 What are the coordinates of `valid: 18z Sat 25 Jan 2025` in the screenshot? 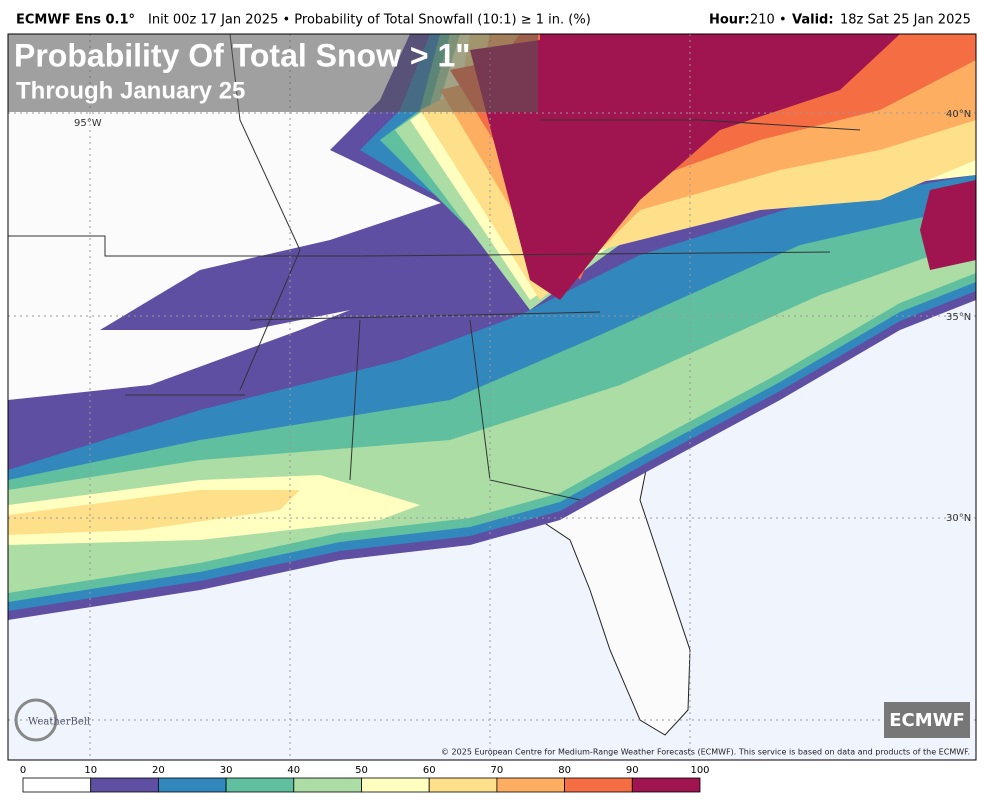 It's located at (905, 20).